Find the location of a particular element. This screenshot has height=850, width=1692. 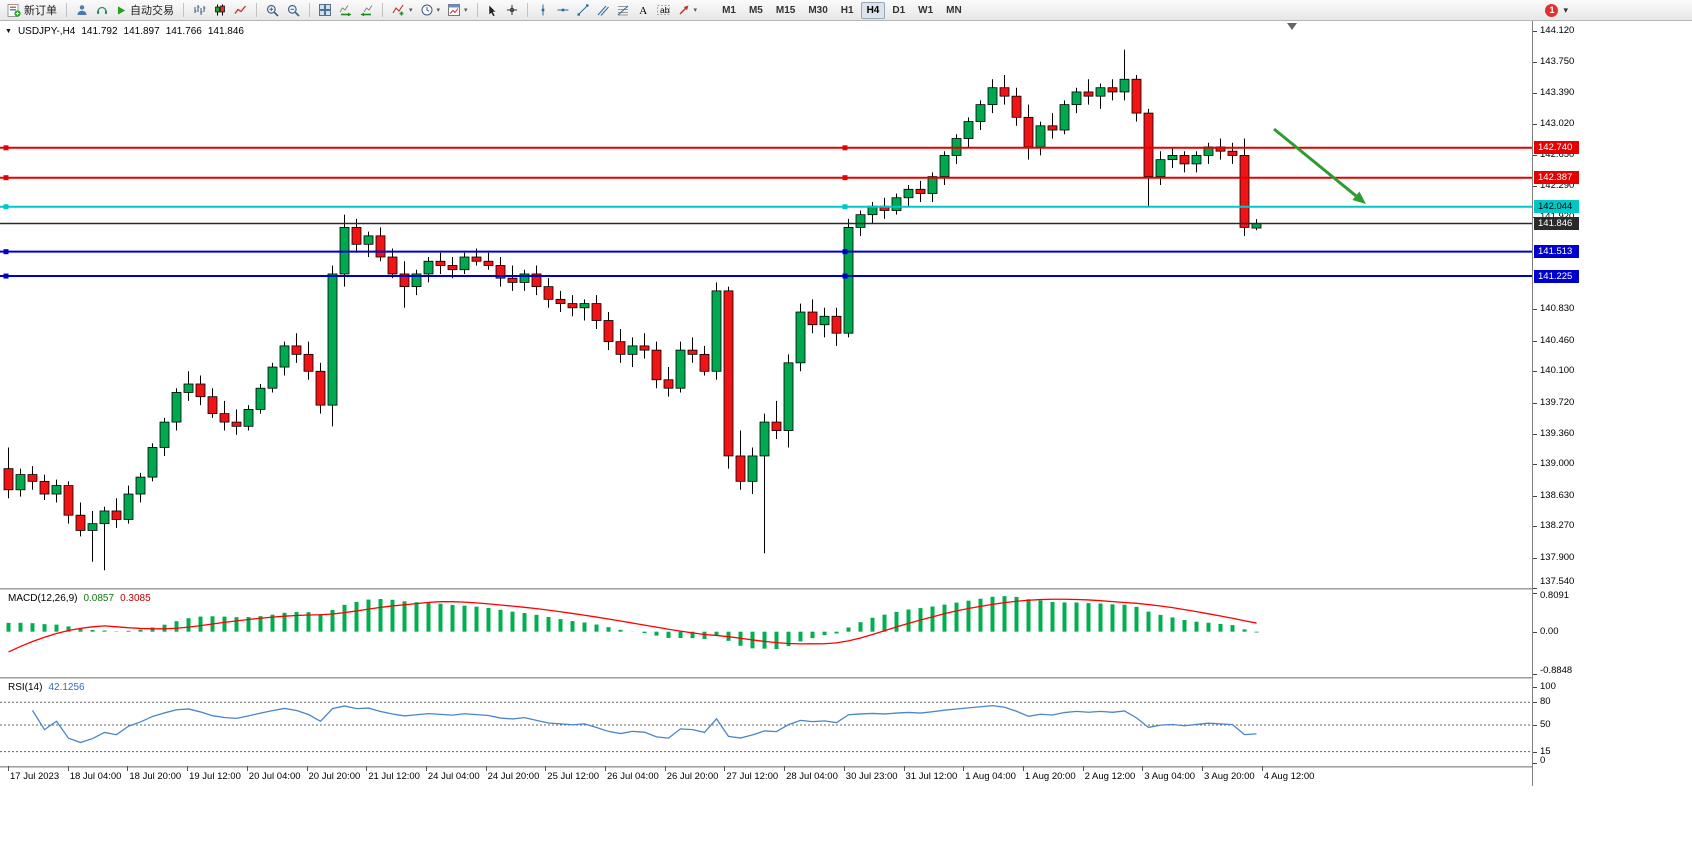

timeframe-m30-button: M30 is located at coordinates (818, 10).